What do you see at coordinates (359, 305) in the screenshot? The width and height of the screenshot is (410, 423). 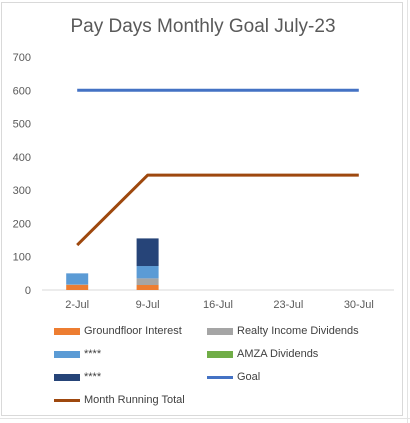 I see `x-tick-label: 30-Jul` at bounding box center [359, 305].